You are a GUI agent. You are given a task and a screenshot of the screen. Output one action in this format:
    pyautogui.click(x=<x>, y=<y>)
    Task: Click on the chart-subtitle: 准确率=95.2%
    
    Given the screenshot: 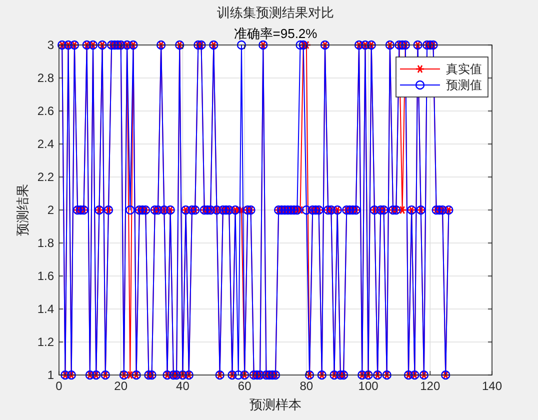 What is the action you would take?
    pyautogui.click(x=276, y=33)
    